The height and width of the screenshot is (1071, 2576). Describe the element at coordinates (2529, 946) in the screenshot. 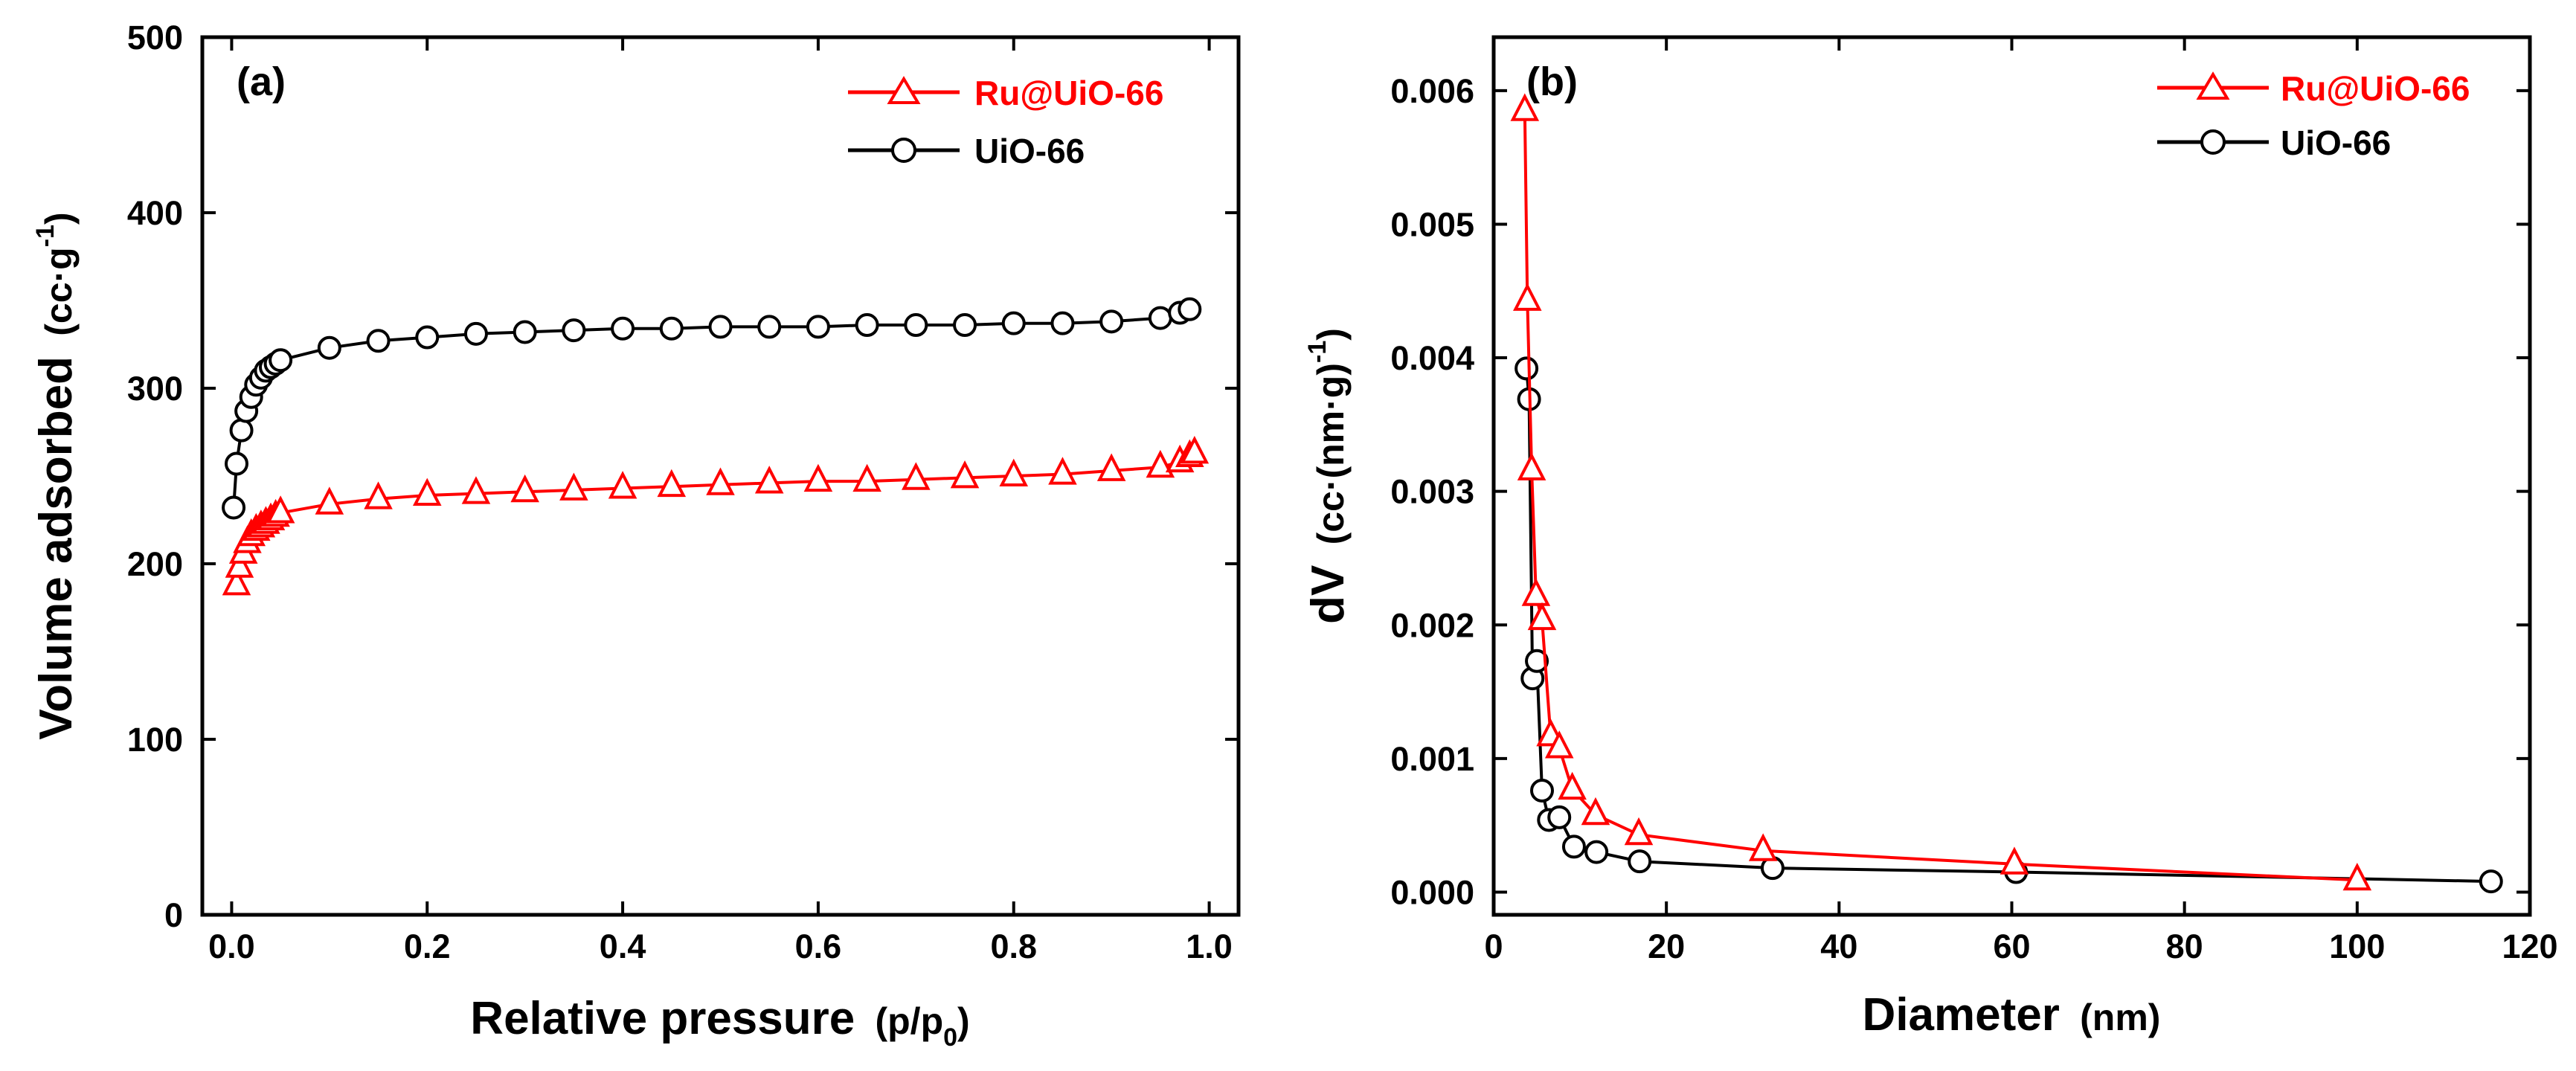

I see `panel-b-x-tick-label: 120` at that location.